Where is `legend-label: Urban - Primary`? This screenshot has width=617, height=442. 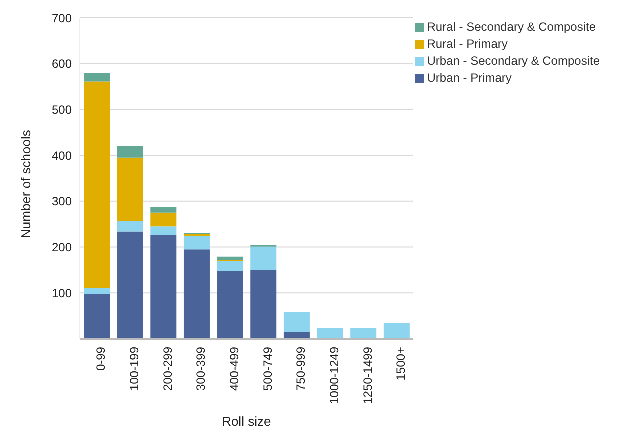 legend-label: Urban - Primary is located at coordinates (469, 78).